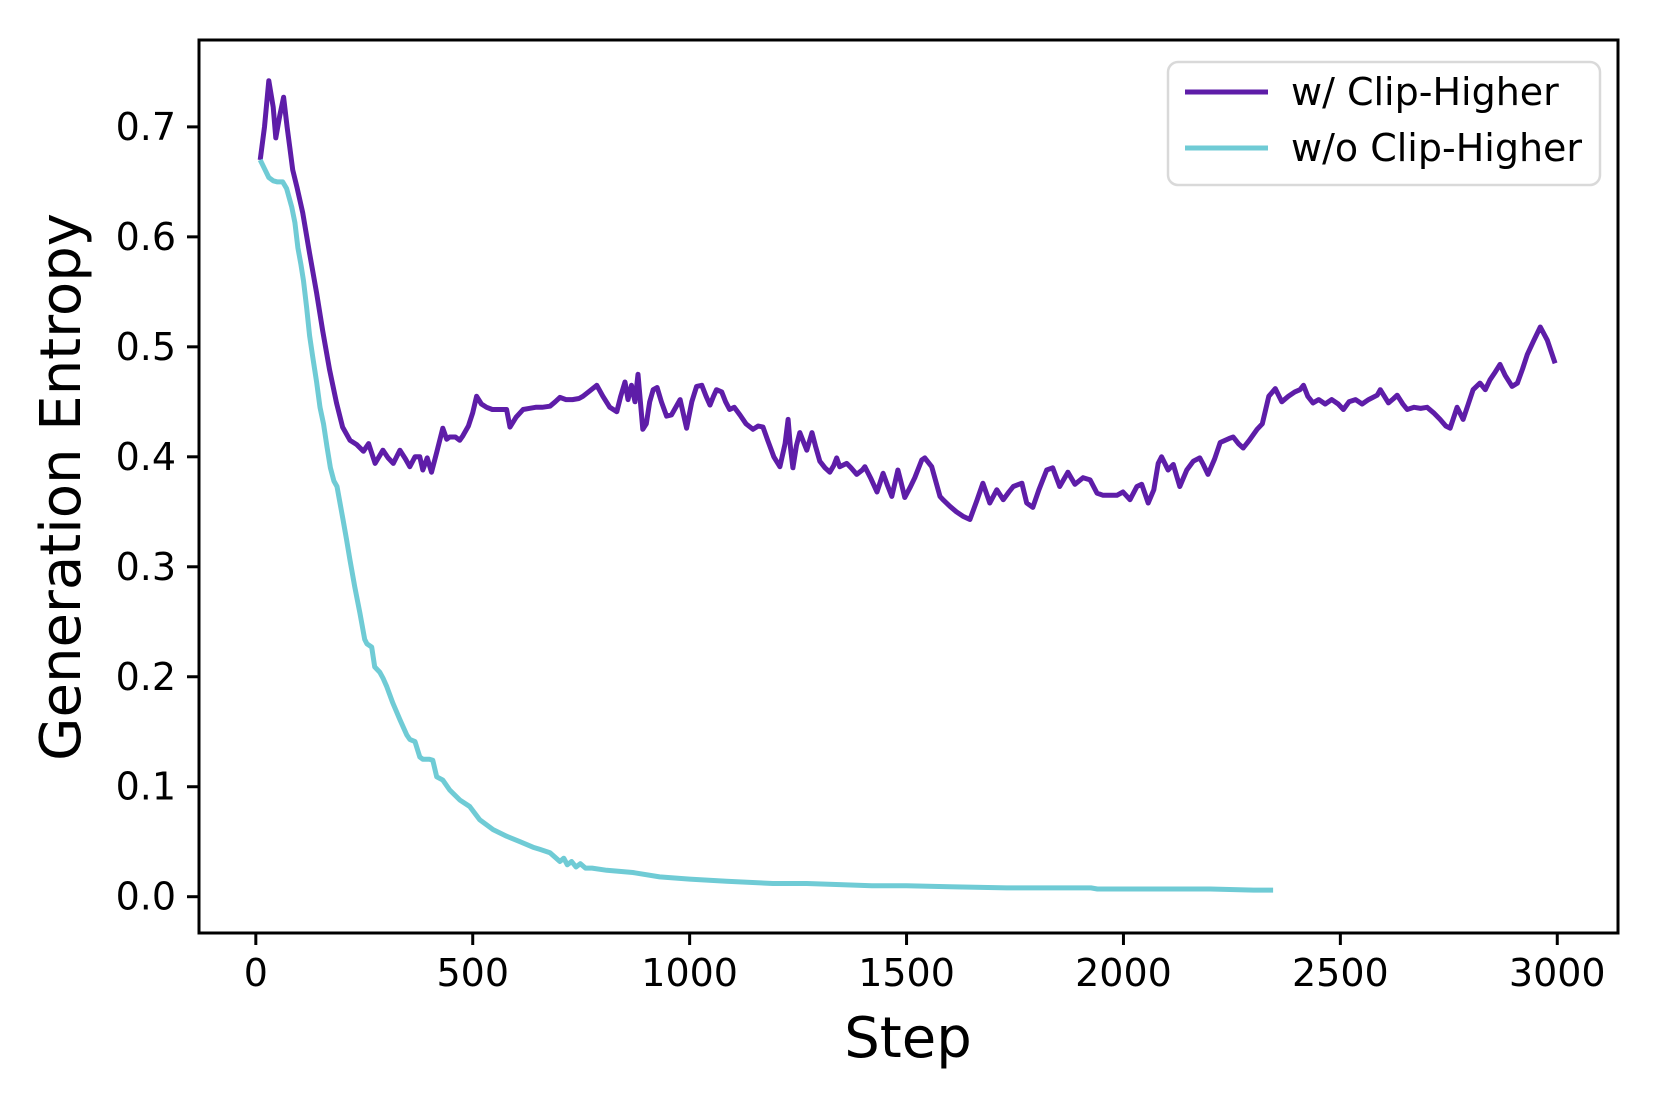  I want to click on y-tick-label: 0.6, so click(146, 237).